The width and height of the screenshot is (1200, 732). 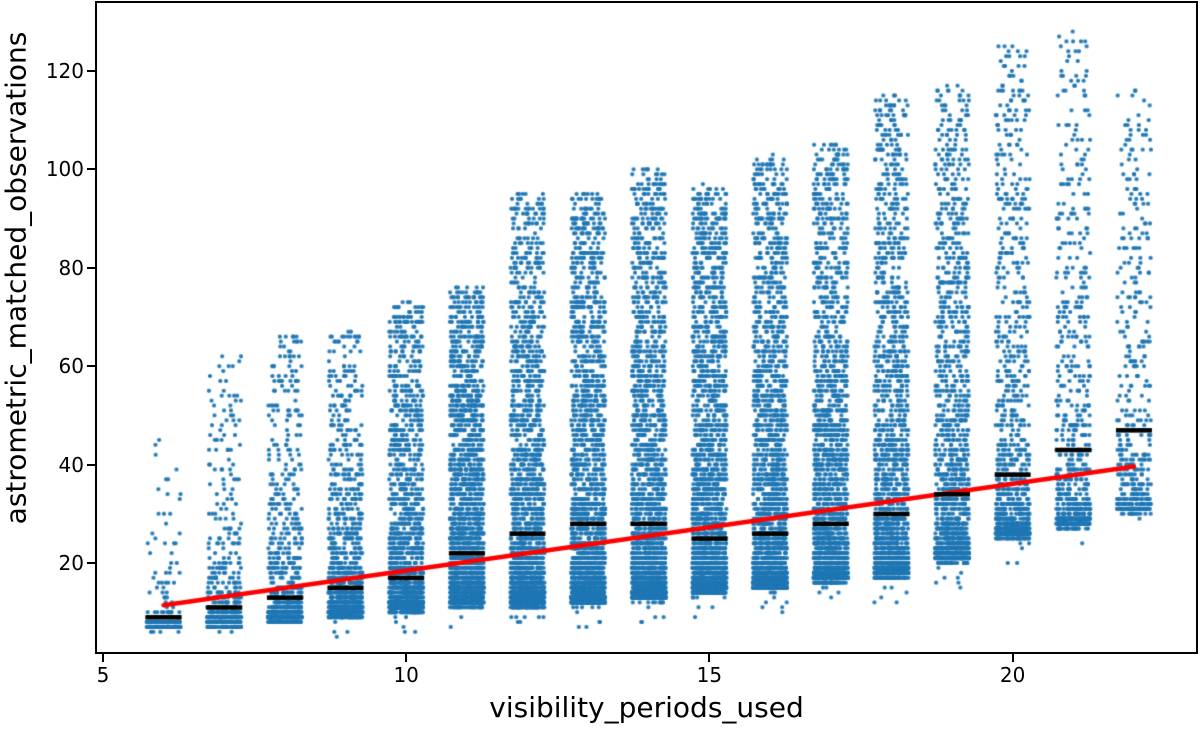 I want to click on x-tick-label: 15, so click(x=709, y=675).